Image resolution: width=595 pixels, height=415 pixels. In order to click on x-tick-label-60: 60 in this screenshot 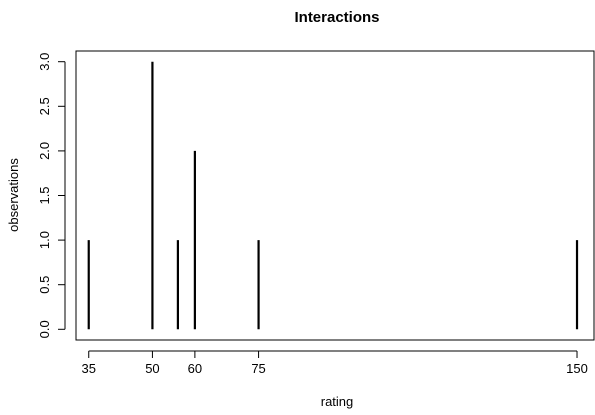, I will do `click(195, 368)`.